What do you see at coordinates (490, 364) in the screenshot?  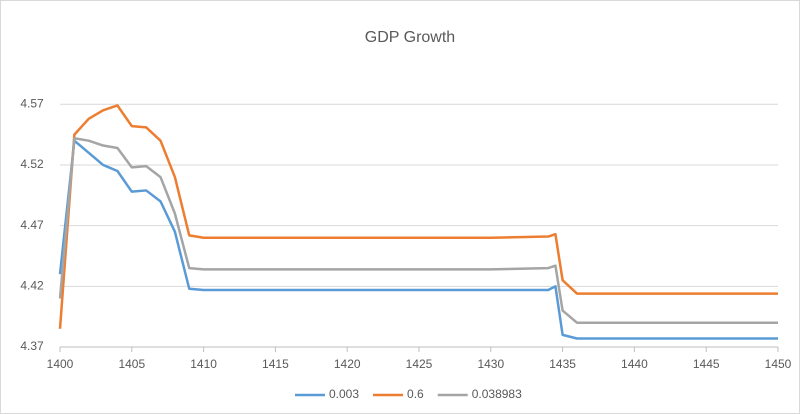 I see `x-tick-label: 1430` at bounding box center [490, 364].